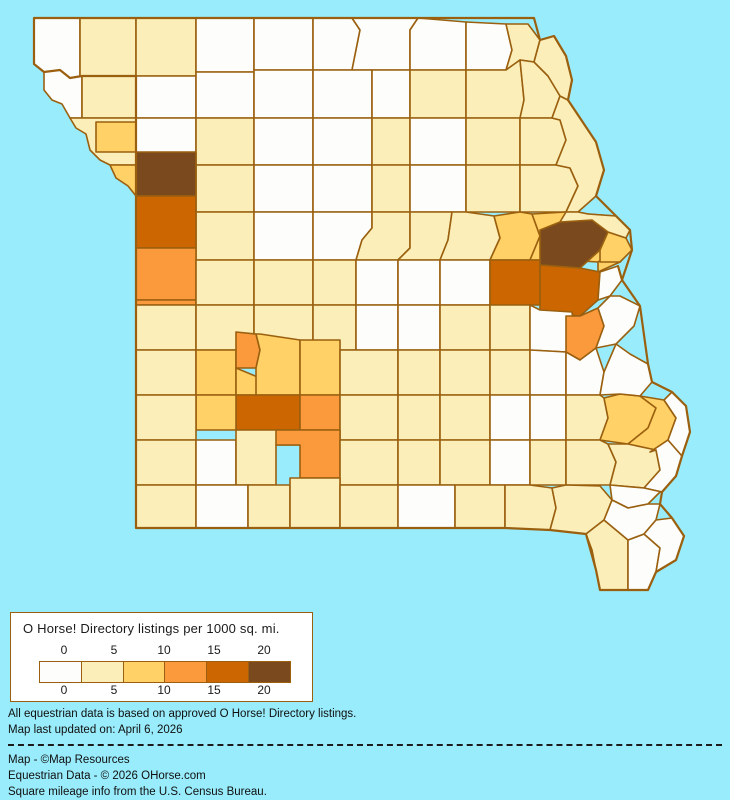  Describe the element at coordinates (365, 745) in the screenshot. I see `footer-divider` at that location.